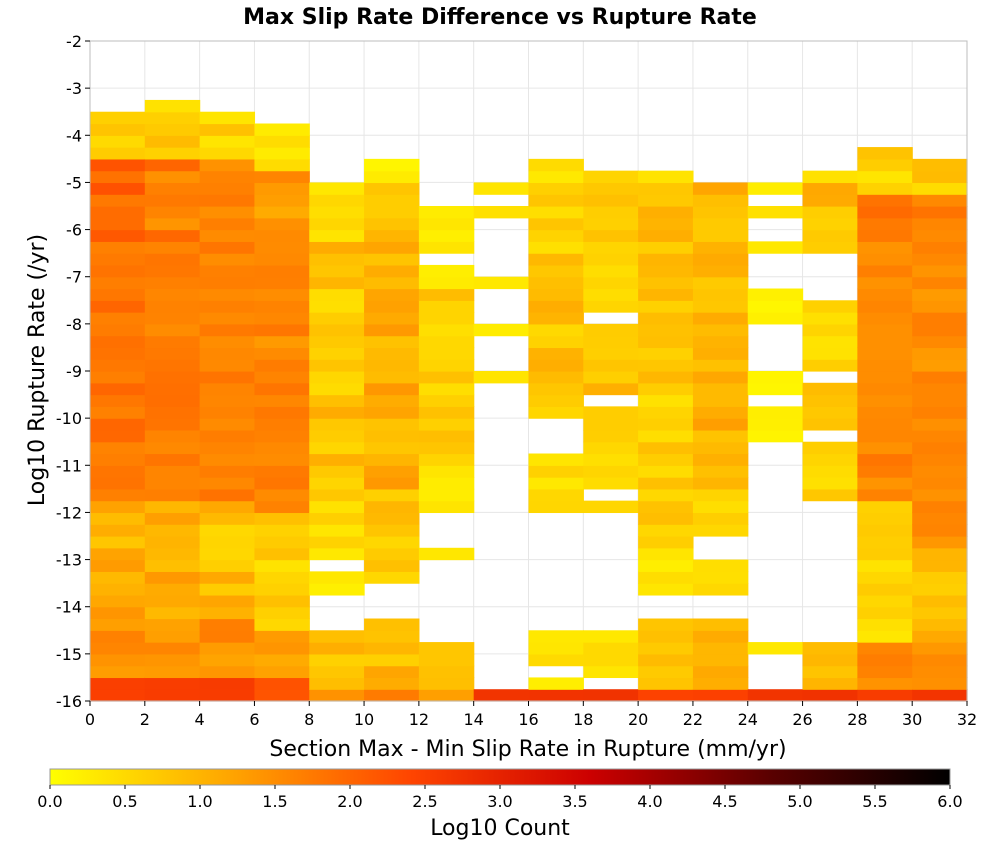  What do you see at coordinates (799, 801) in the screenshot?
I see `colorbar-tick-label: 5.0` at bounding box center [799, 801].